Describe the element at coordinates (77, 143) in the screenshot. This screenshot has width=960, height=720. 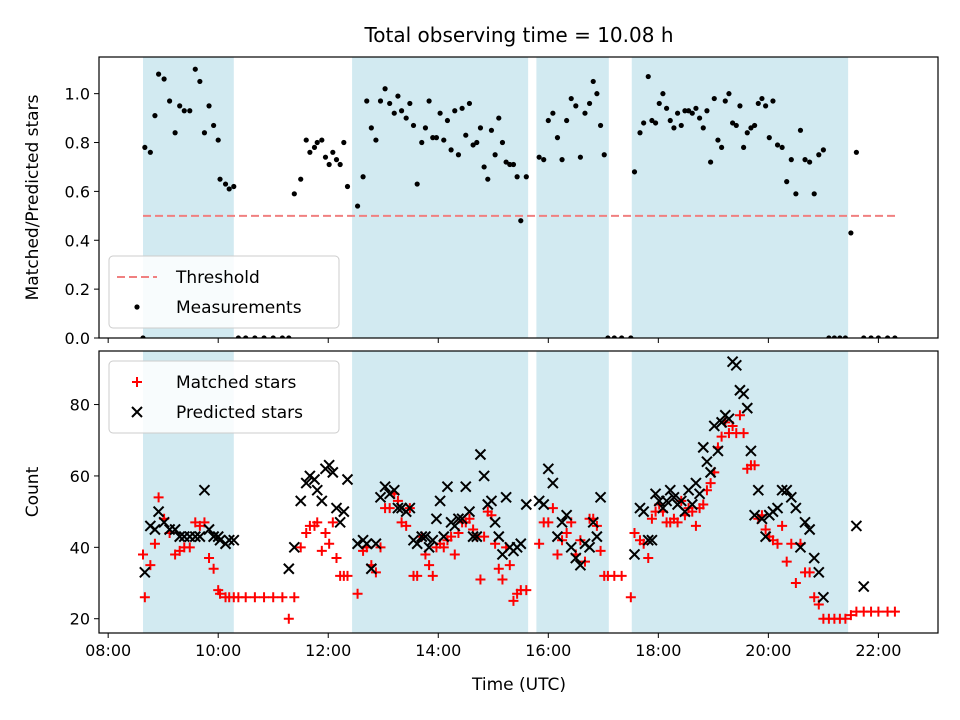
I see `y-tick-label: 0.8` at that location.